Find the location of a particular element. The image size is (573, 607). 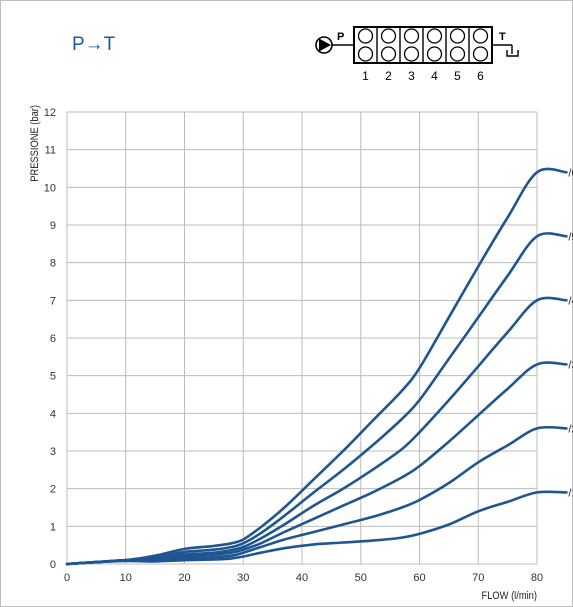

outlet-label: T is located at coordinates (502, 37).